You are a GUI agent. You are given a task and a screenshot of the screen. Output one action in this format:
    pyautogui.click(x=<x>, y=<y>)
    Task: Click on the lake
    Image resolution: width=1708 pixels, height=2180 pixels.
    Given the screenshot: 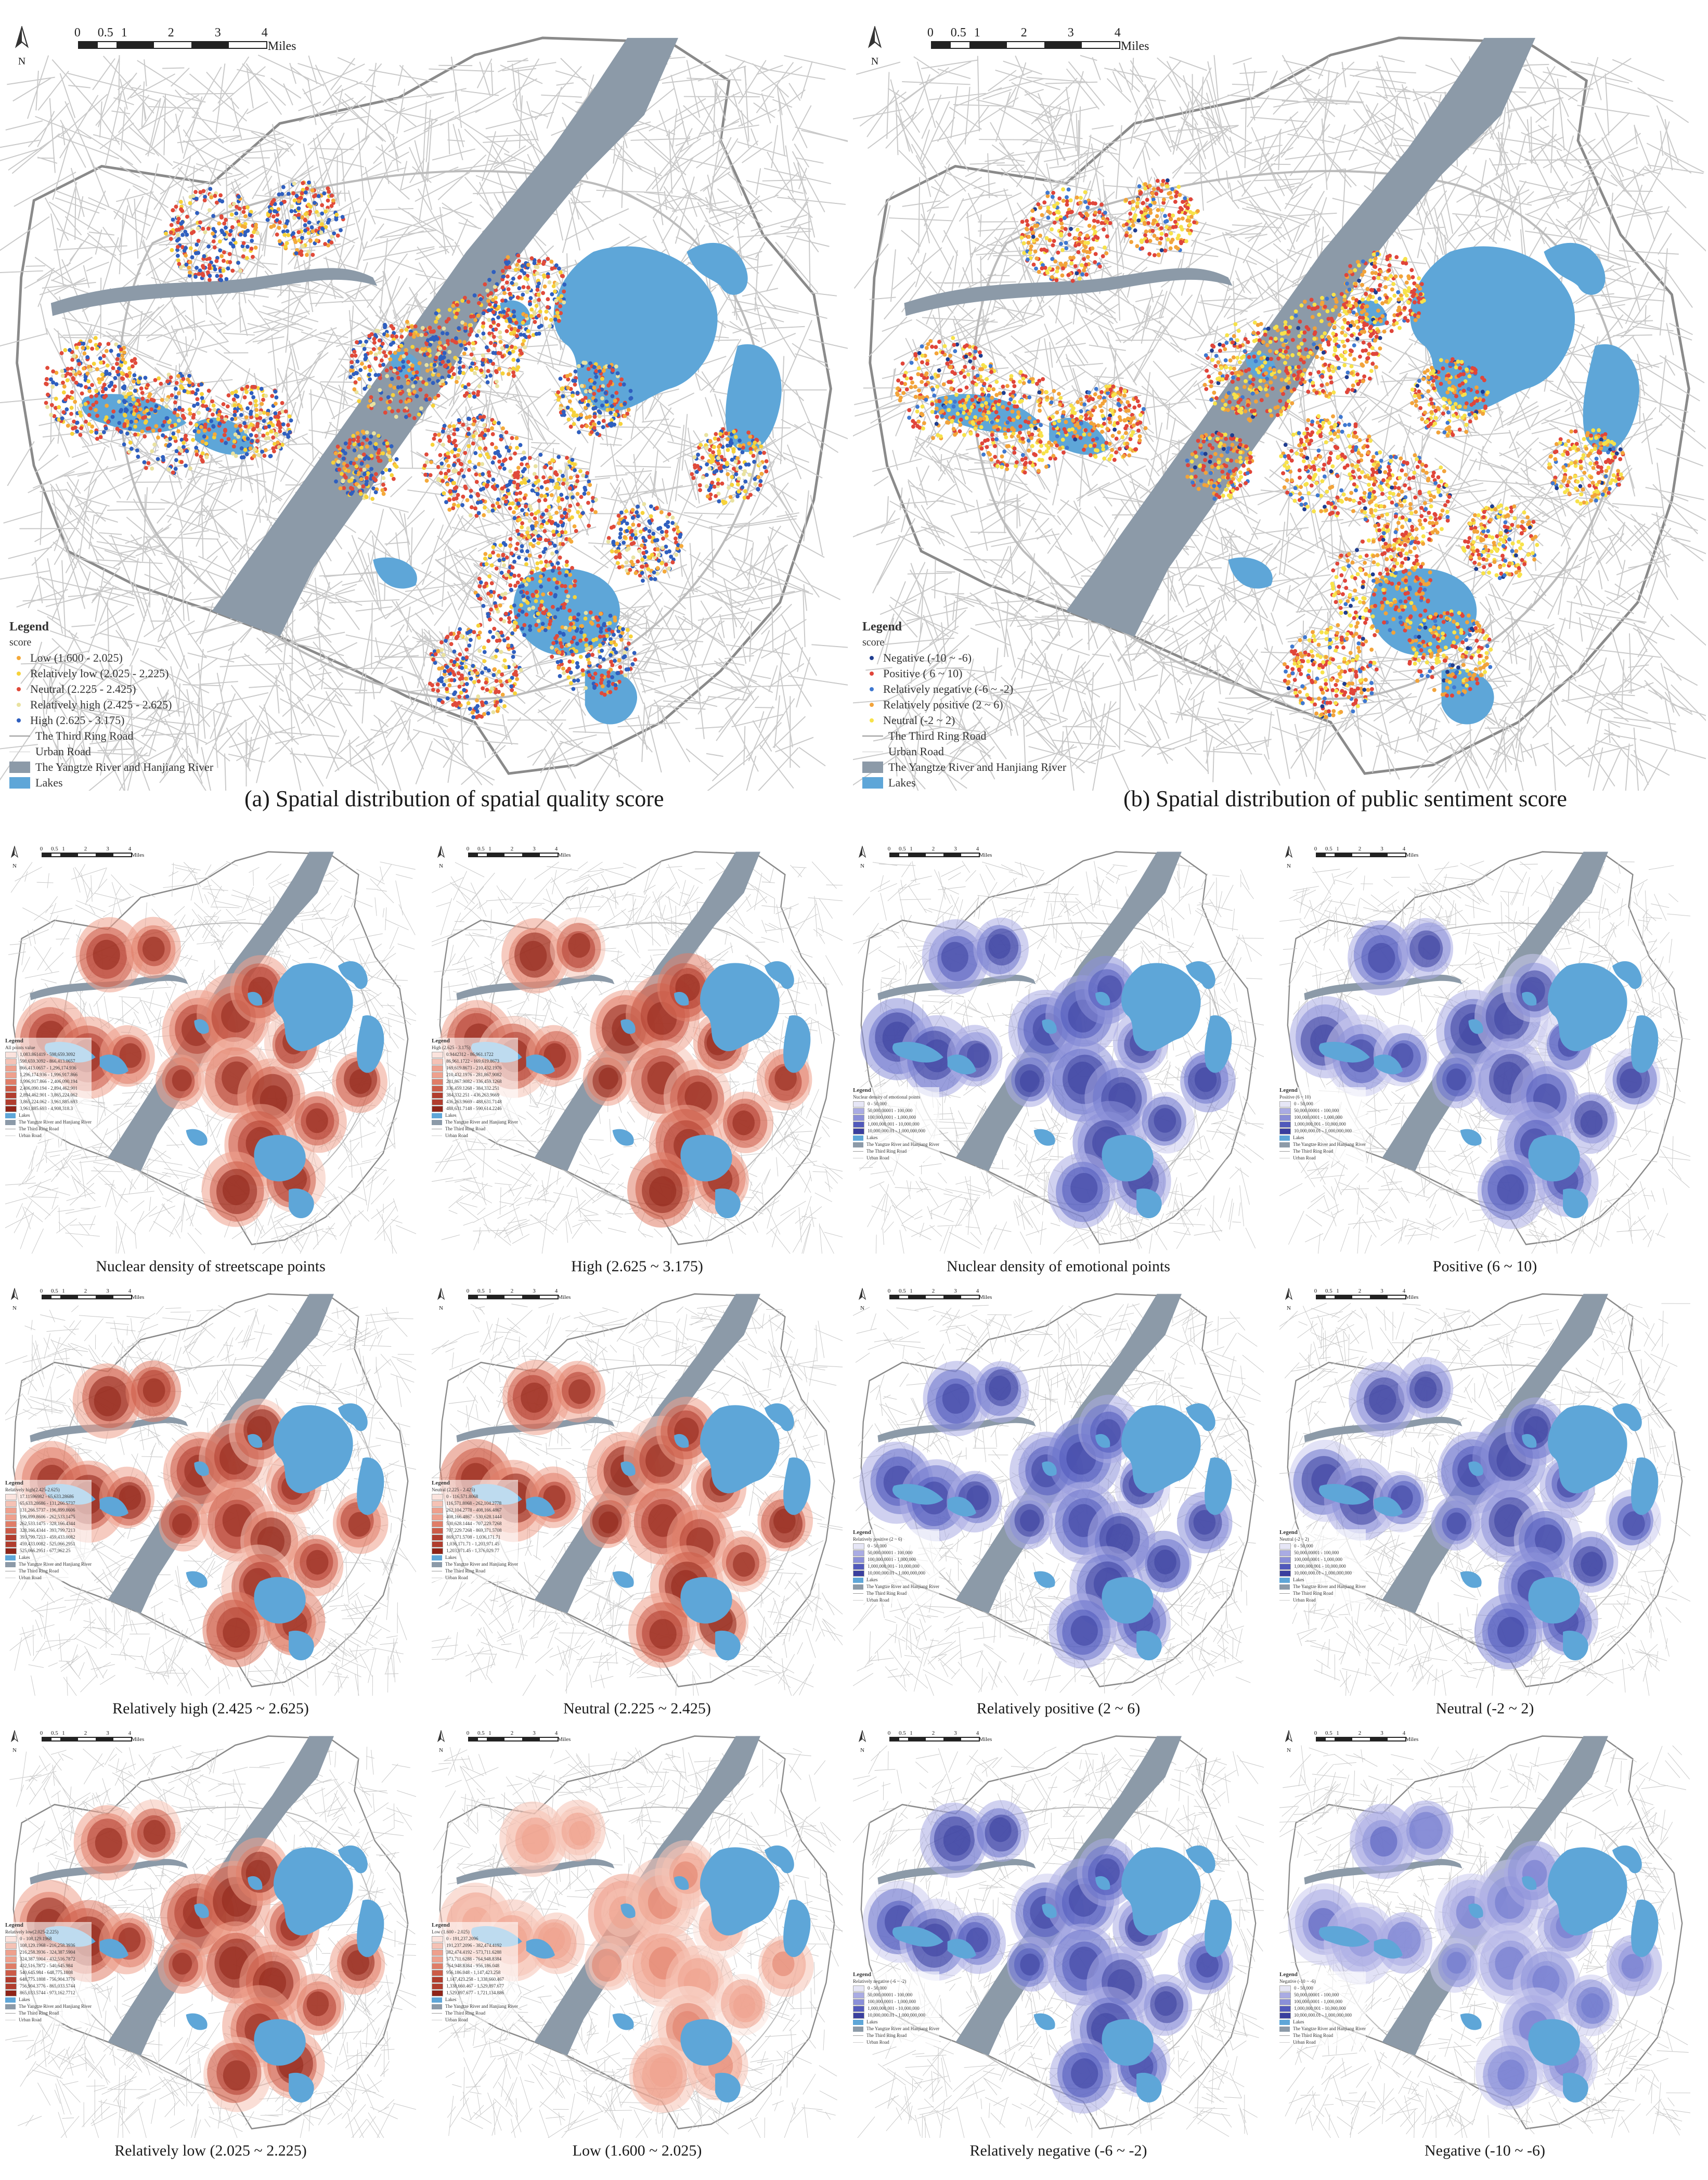 What is the action you would take?
    pyautogui.click(x=1250, y=573)
    